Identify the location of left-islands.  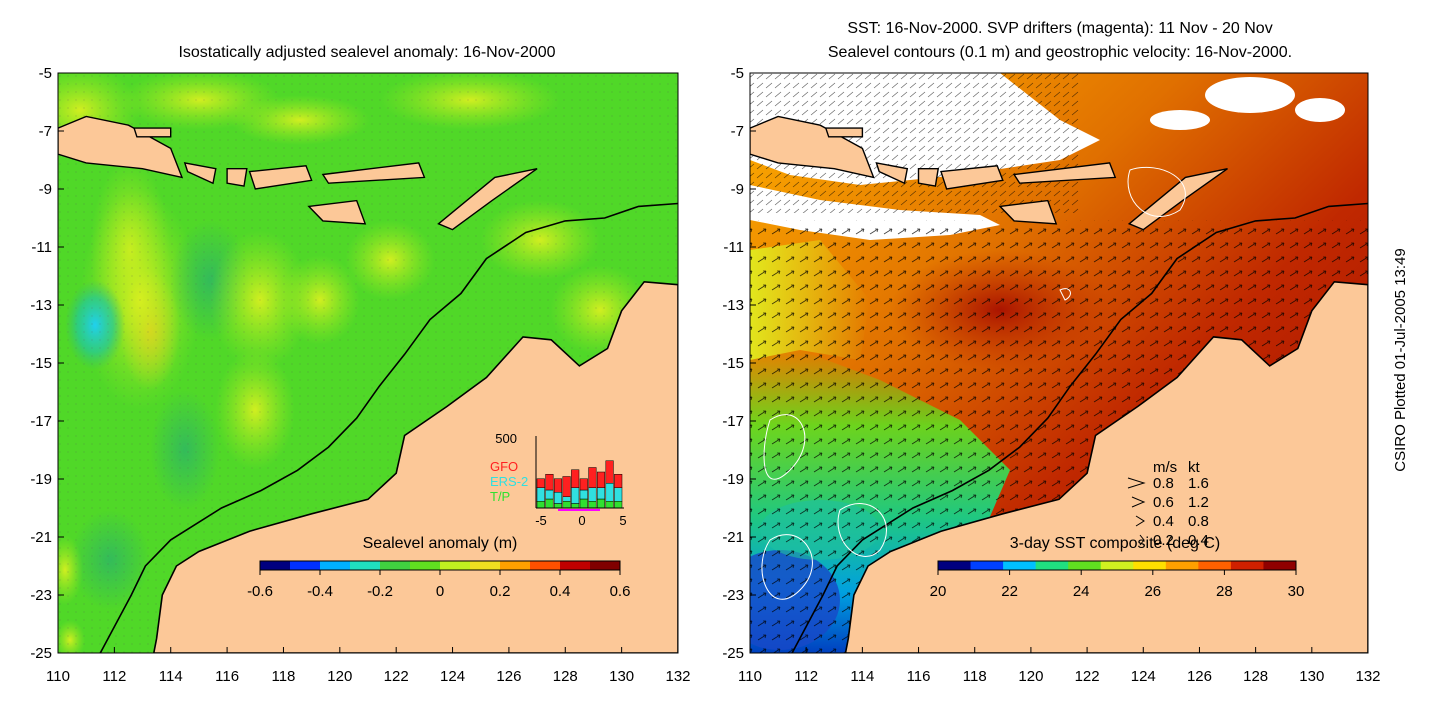
(298, 173).